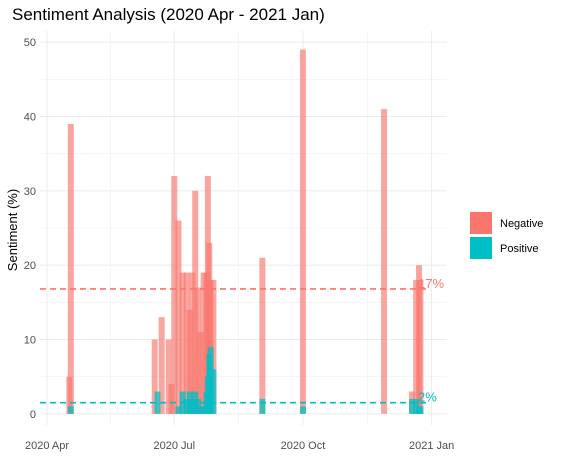 The image size is (561, 466). I want to click on legend-swatch-positive, so click(481, 248).